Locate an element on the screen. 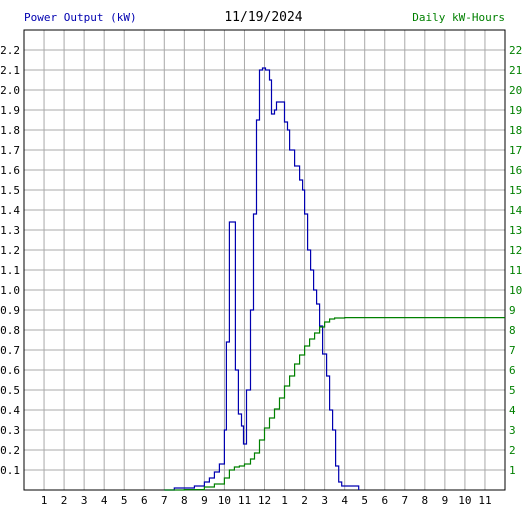 Image resolution: width=527 pixels, height=510 pixels. right-tick-label: 6 is located at coordinates (512, 370).